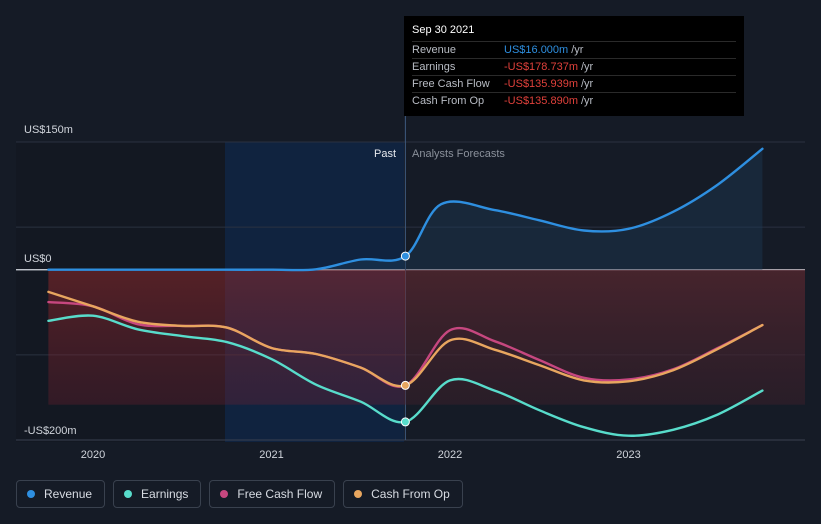  I want to click on tooltip-label: Revenue, so click(434, 50).